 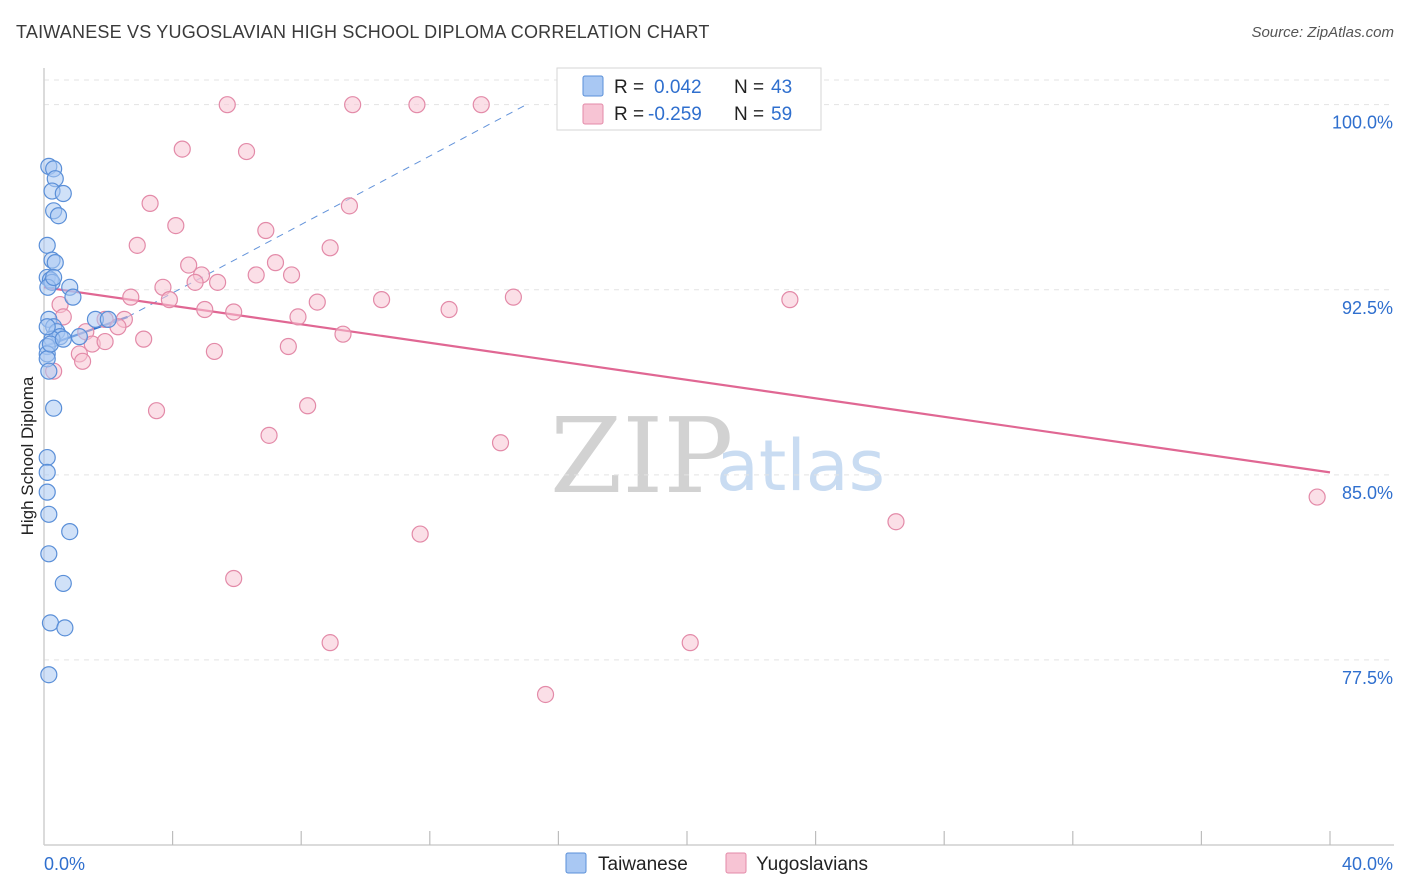 I want to click on y-tick-label: 77.5%, so click(x=1367, y=678).